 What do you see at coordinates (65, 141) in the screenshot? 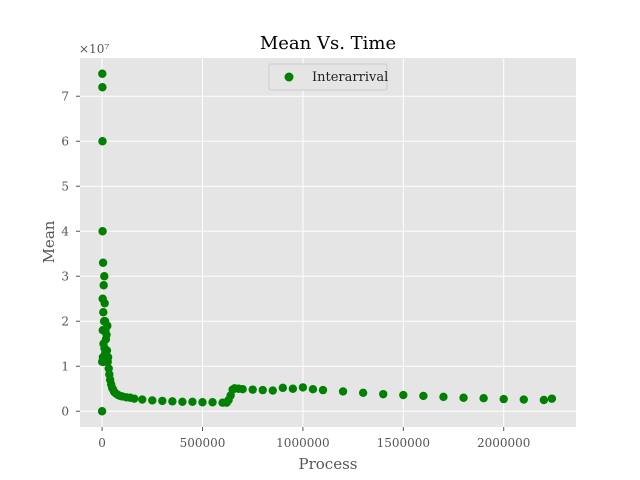
I see `y-tick-label: 6` at bounding box center [65, 141].